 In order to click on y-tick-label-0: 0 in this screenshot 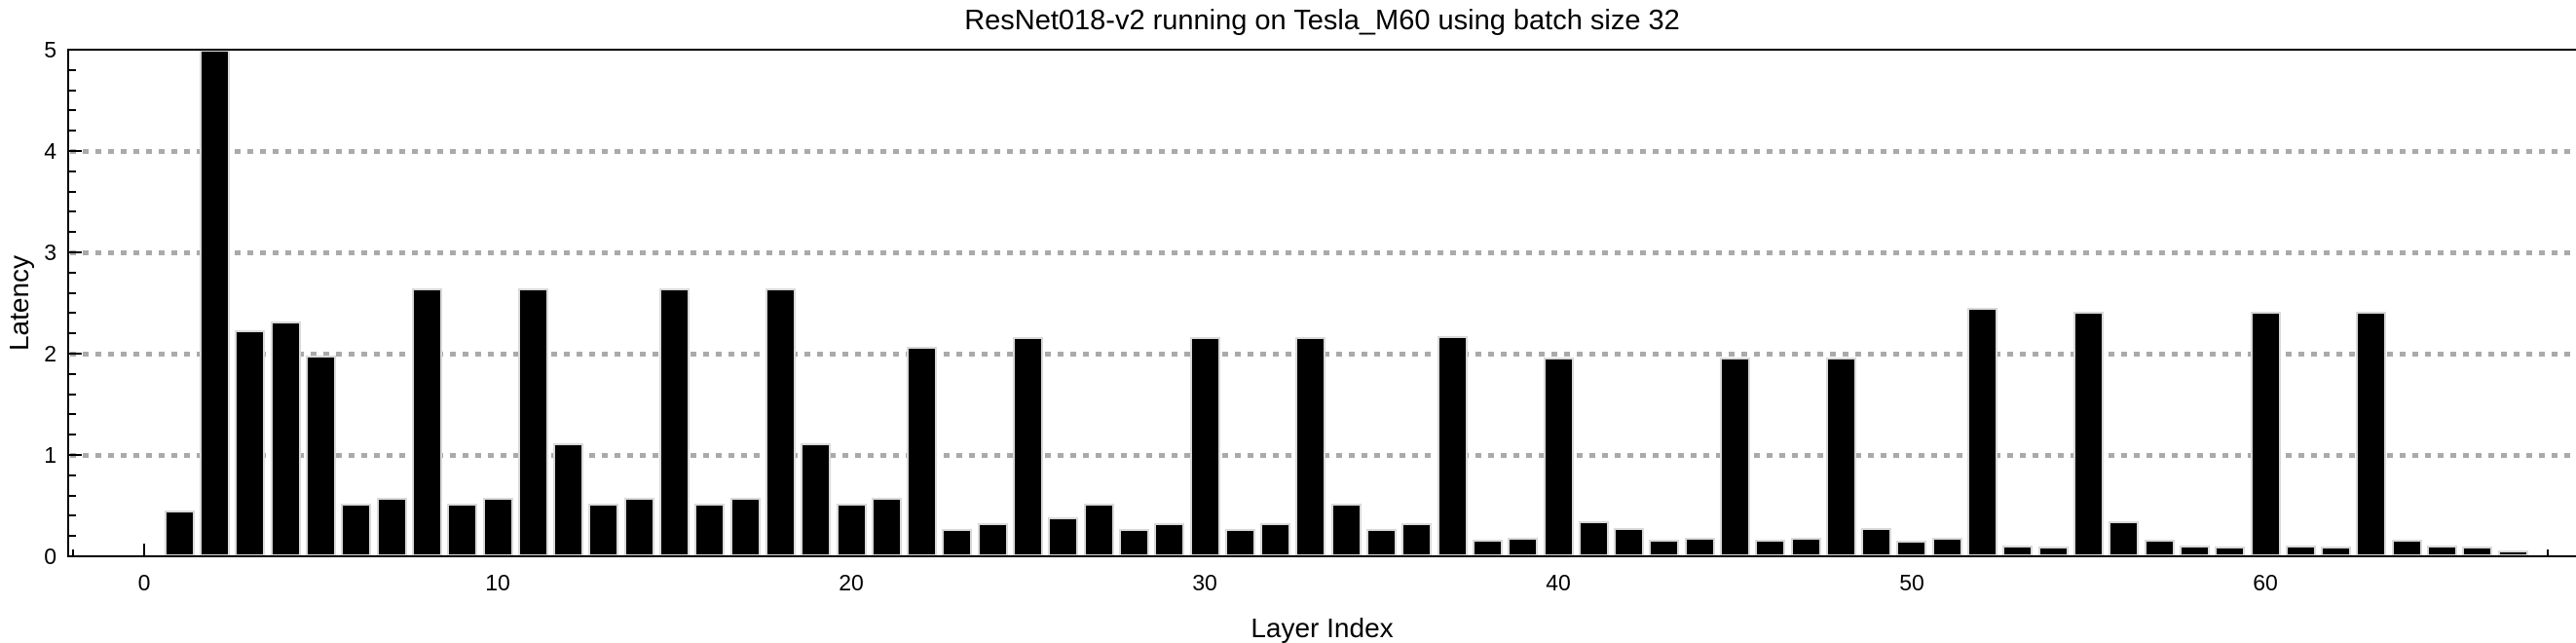, I will do `click(50, 557)`.